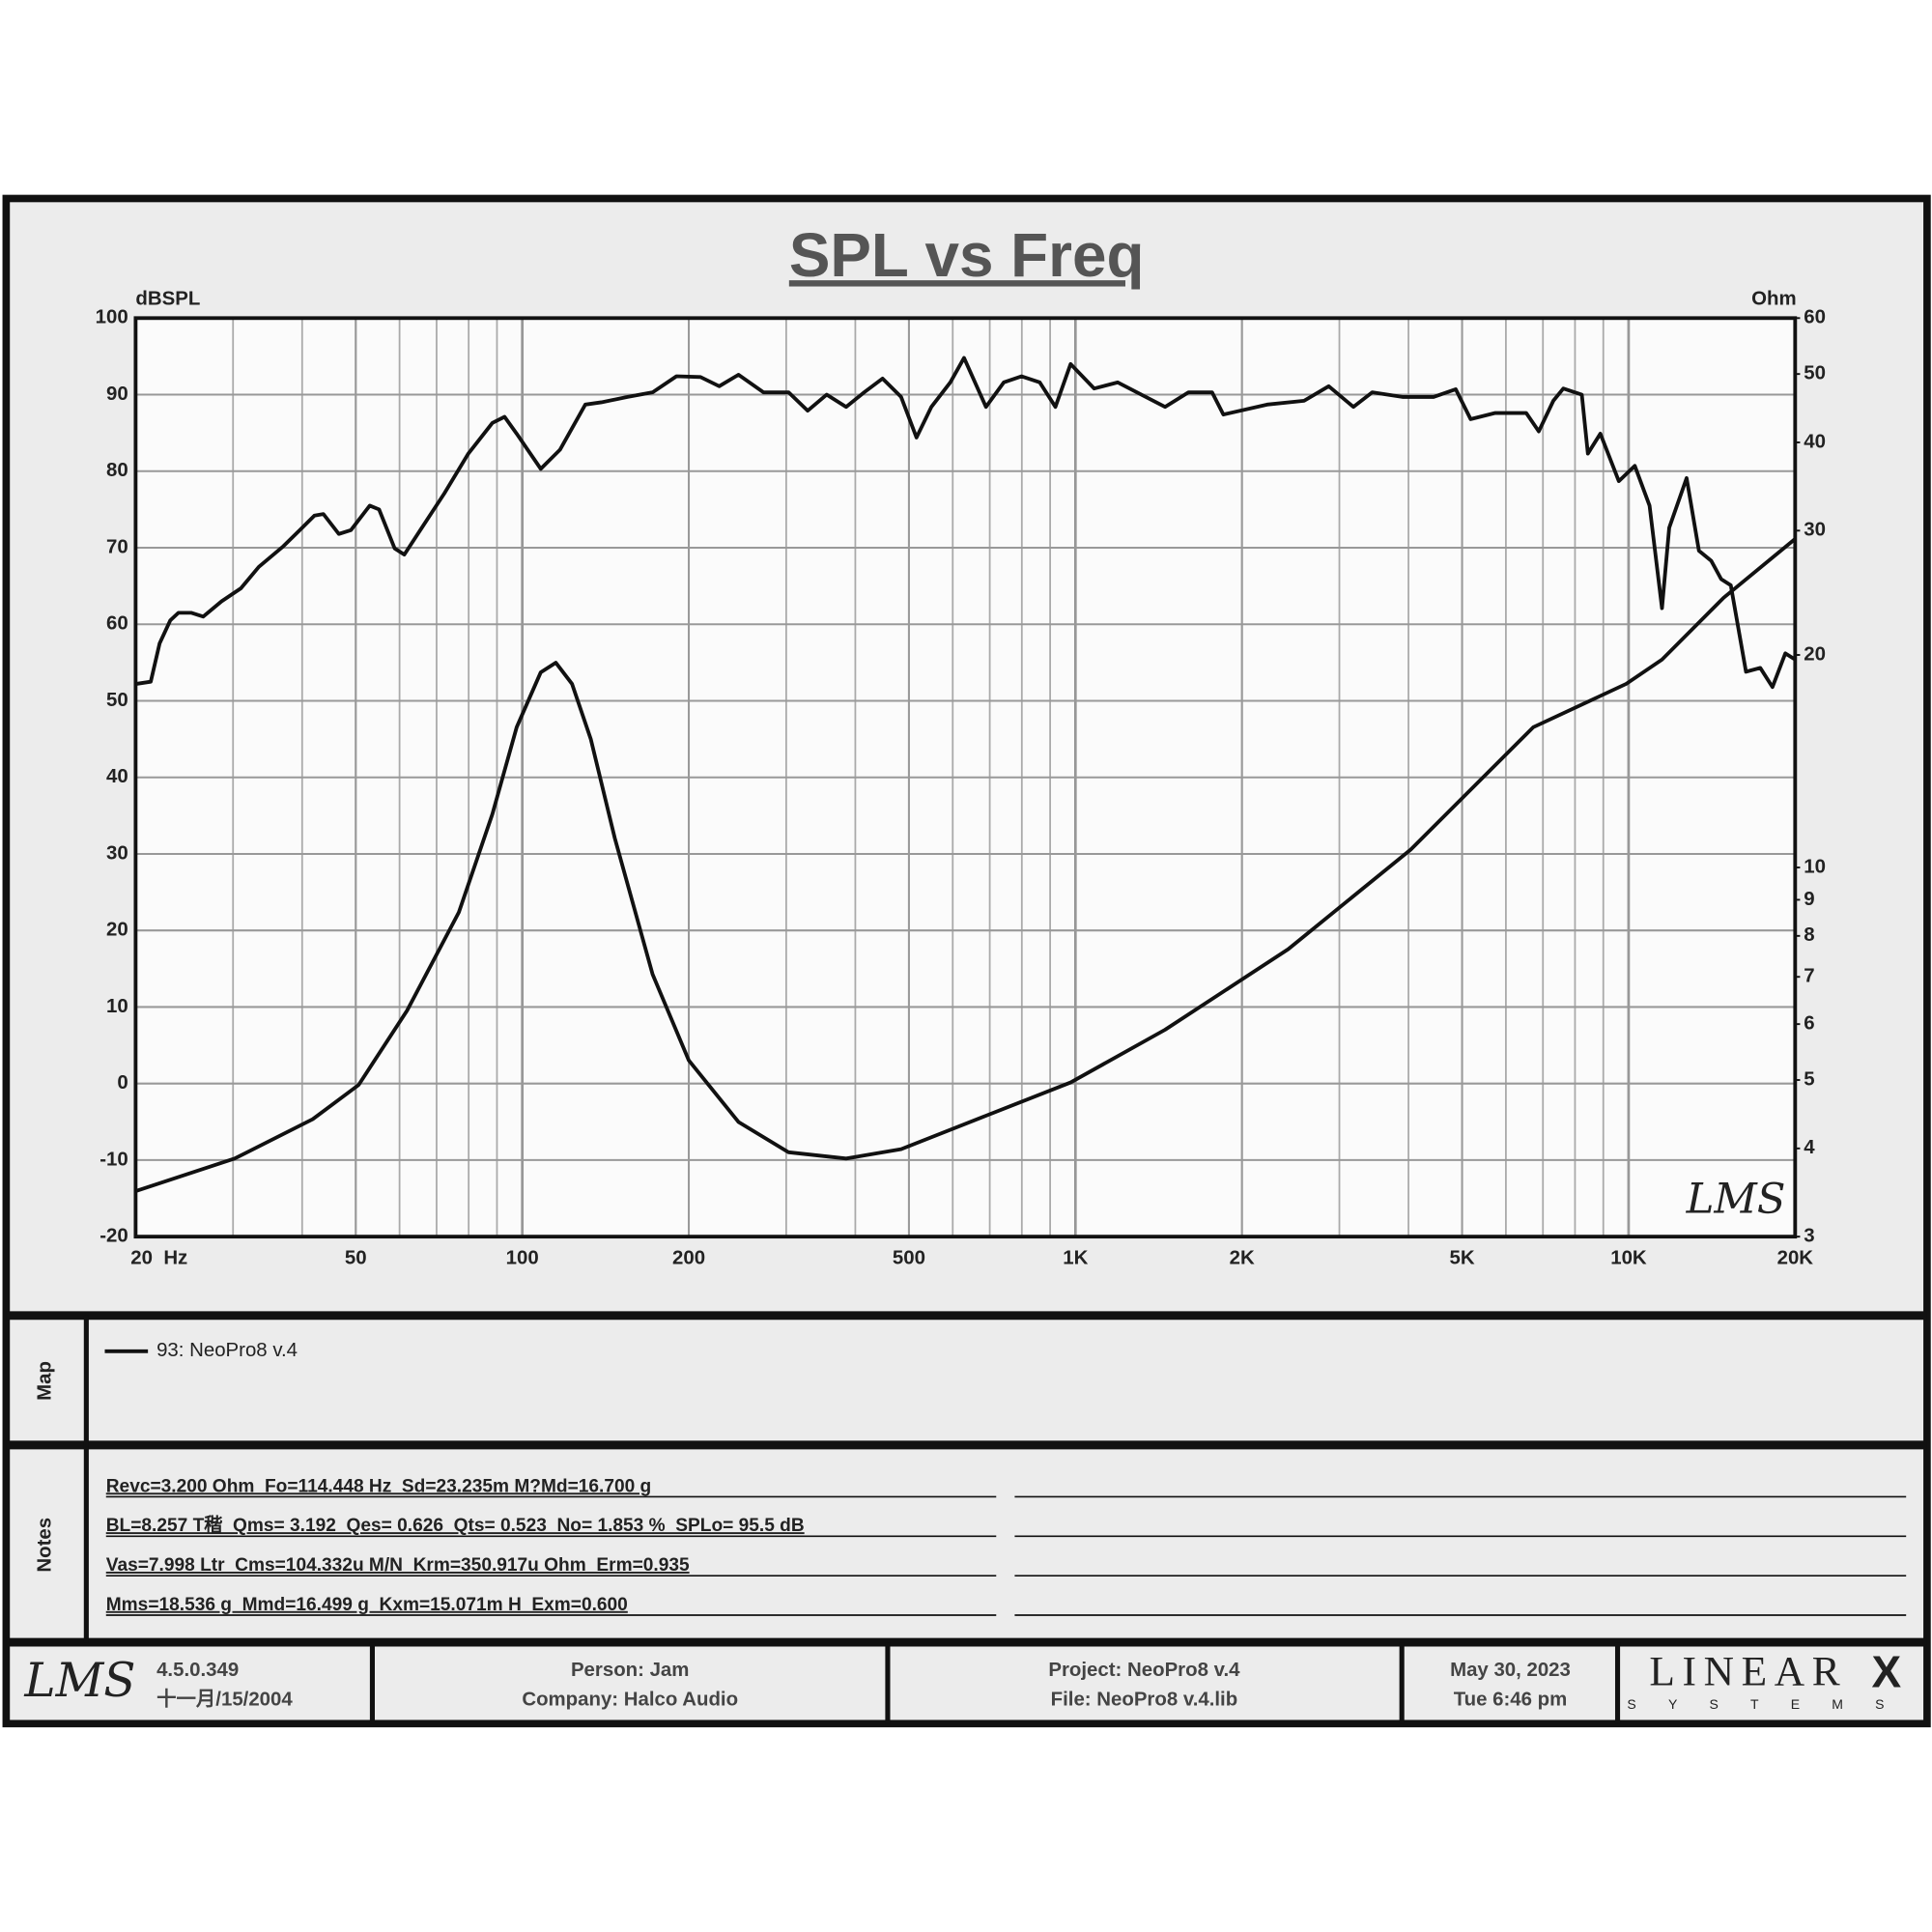  What do you see at coordinates (909, 1258) in the screenshot?
I see `x-tick-label: 500` at bounding box center [909, 1258].